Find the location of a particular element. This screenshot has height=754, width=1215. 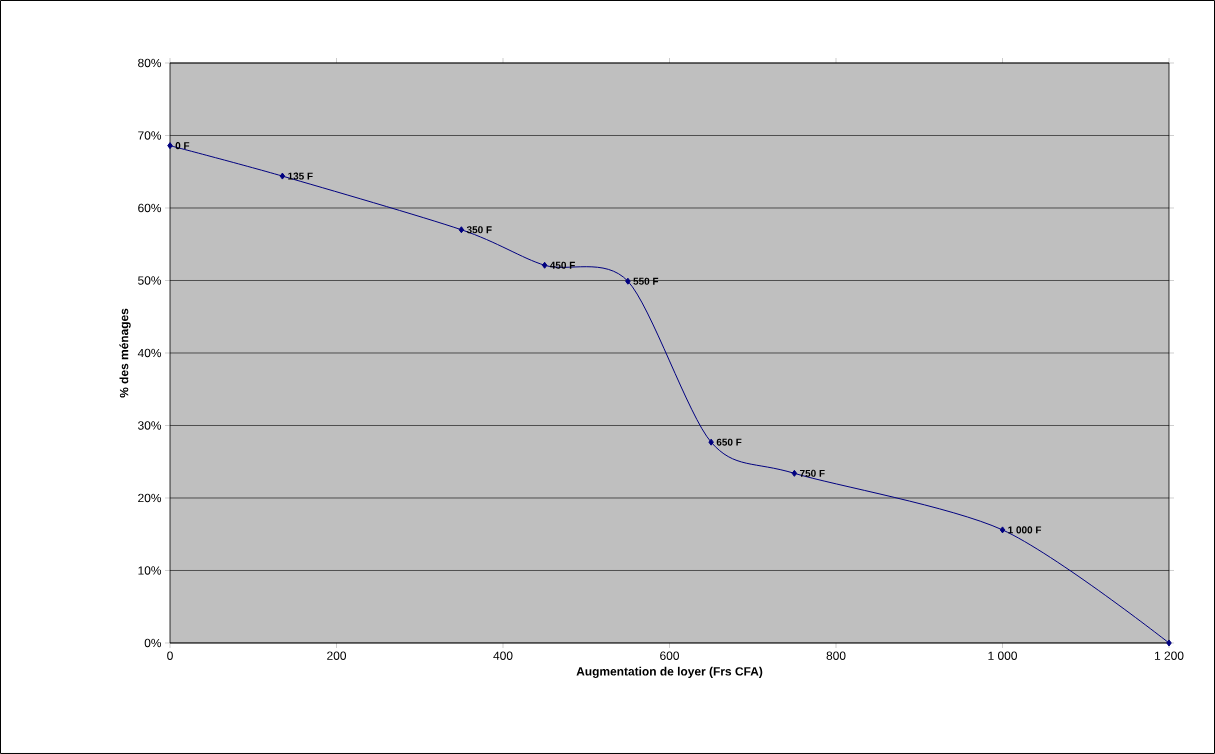

y-tick-label: 80% is located at coordinates (150, 63).